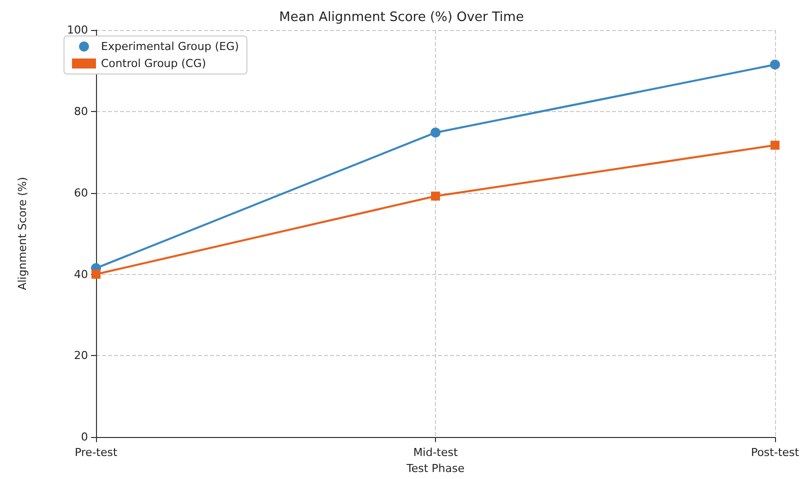 Image resolution: width=803 pixels, height=479 pixels. What do you see at coordinates (81, 274) in the screenshot?
I see `y-tick-label: 40` at bounding box center [81, 274].